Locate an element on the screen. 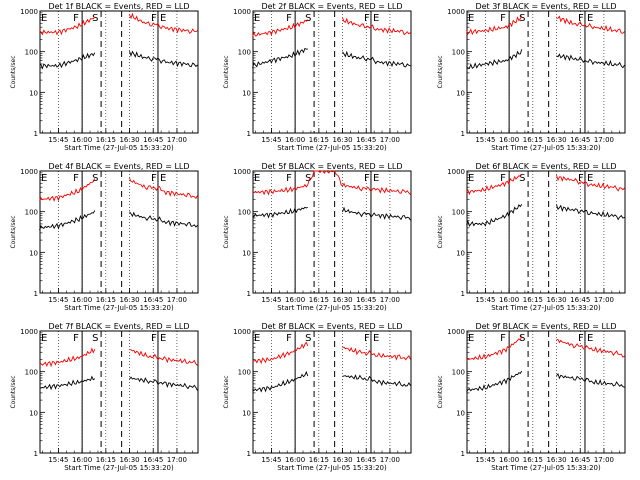 This screenshot has height=480, width=640. chart-title: Det 5f BLACK = Events, RED = LLD is located at coordinates (331, 166).